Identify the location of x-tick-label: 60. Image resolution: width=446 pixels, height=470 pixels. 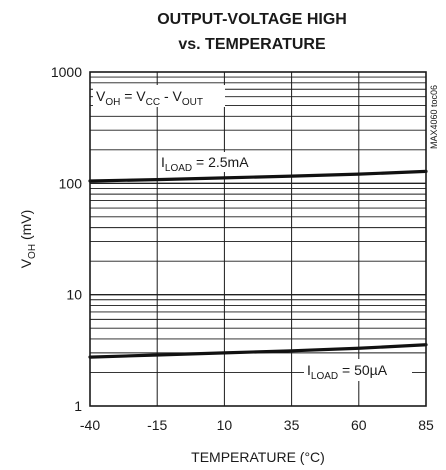
(359, 425).